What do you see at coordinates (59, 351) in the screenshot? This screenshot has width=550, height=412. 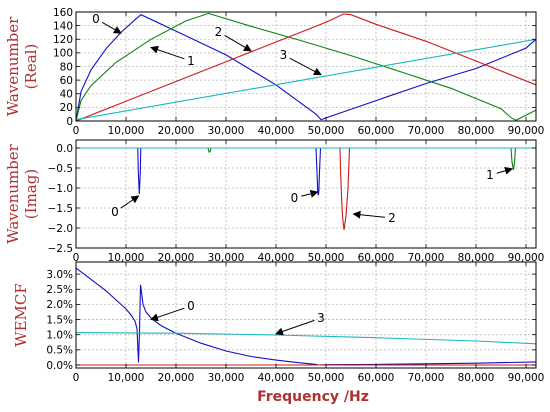 I see `y-tick-label: 0.5%` at bounding box center [59, 351].